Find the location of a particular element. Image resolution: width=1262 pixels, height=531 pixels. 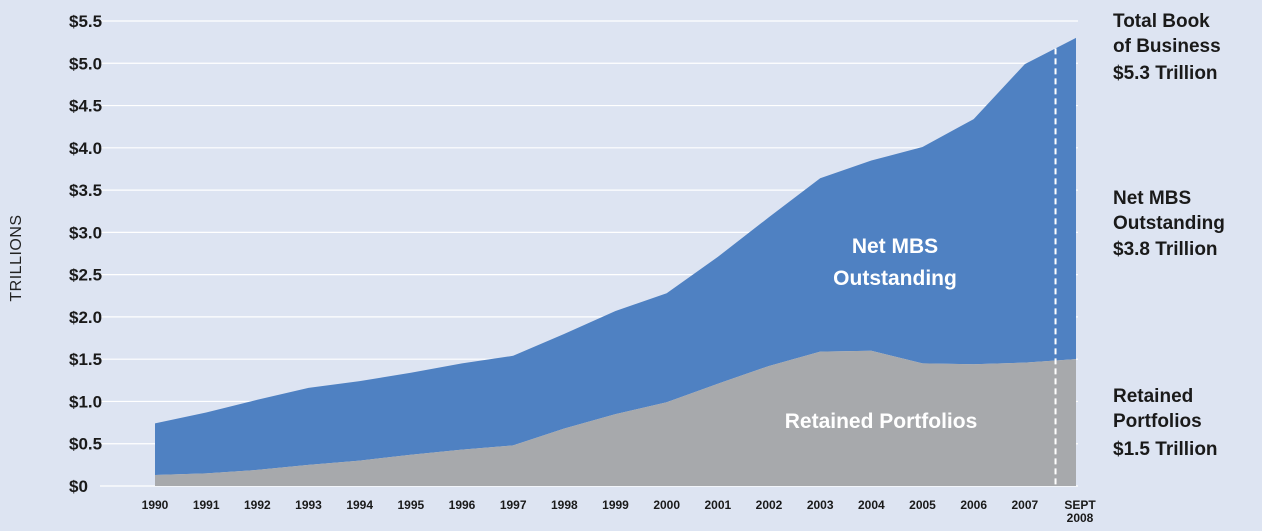

y-tick-label: $3.5 is located at coordinates (85, 190).